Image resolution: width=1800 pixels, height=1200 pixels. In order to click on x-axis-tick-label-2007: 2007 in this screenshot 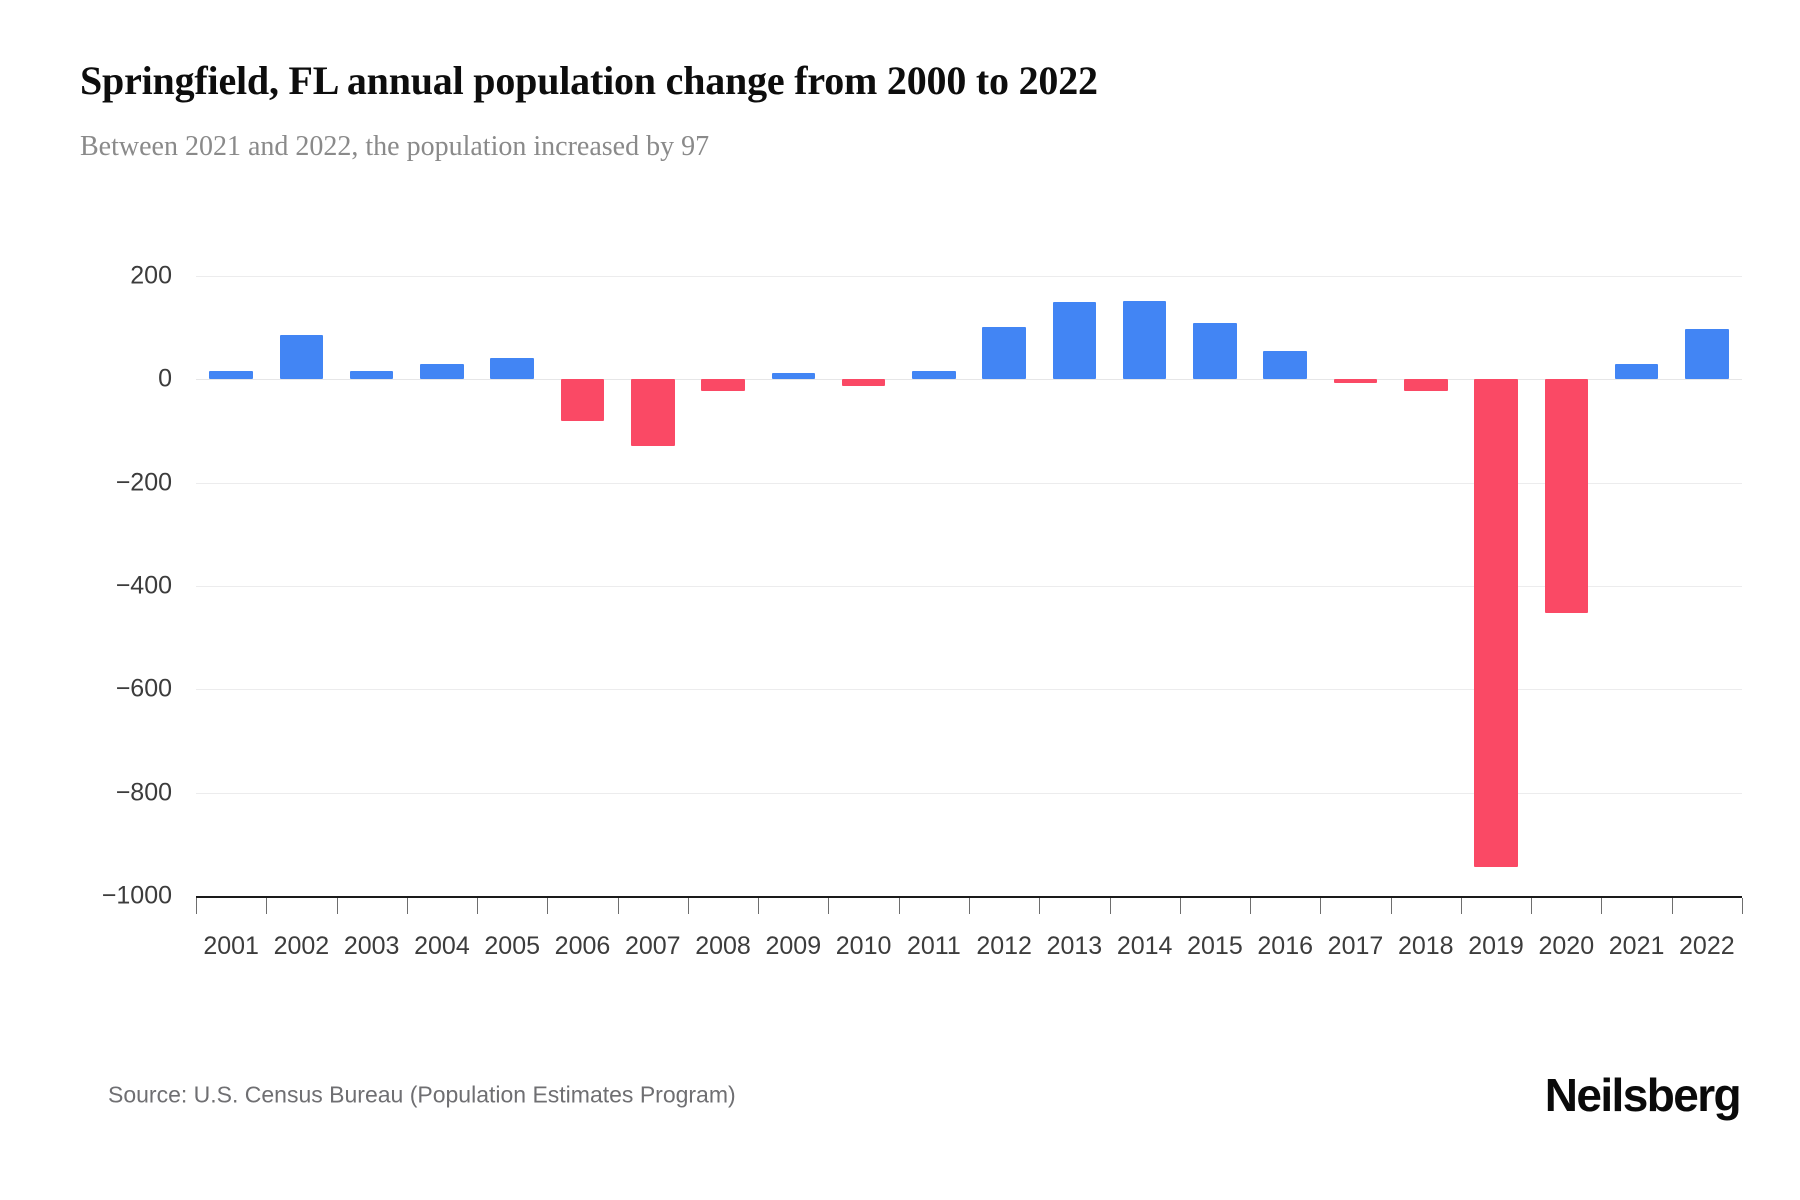, I will do `click(652, 946)`.